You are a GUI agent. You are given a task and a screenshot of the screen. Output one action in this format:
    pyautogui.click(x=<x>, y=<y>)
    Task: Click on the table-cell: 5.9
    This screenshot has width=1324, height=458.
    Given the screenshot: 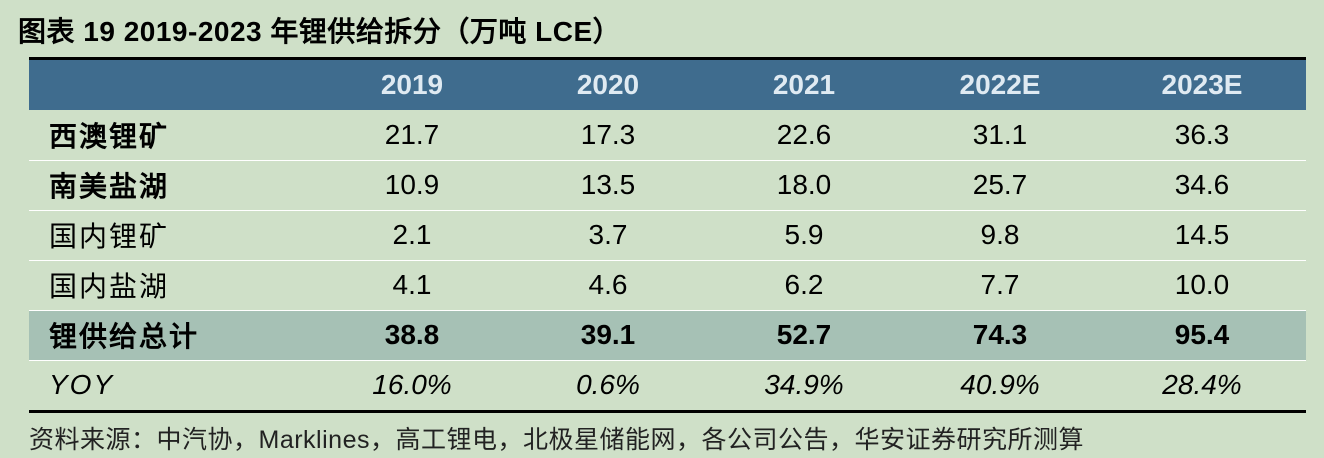 What is the action you would take?
    pyautogui.click(x=804, y=234)
    